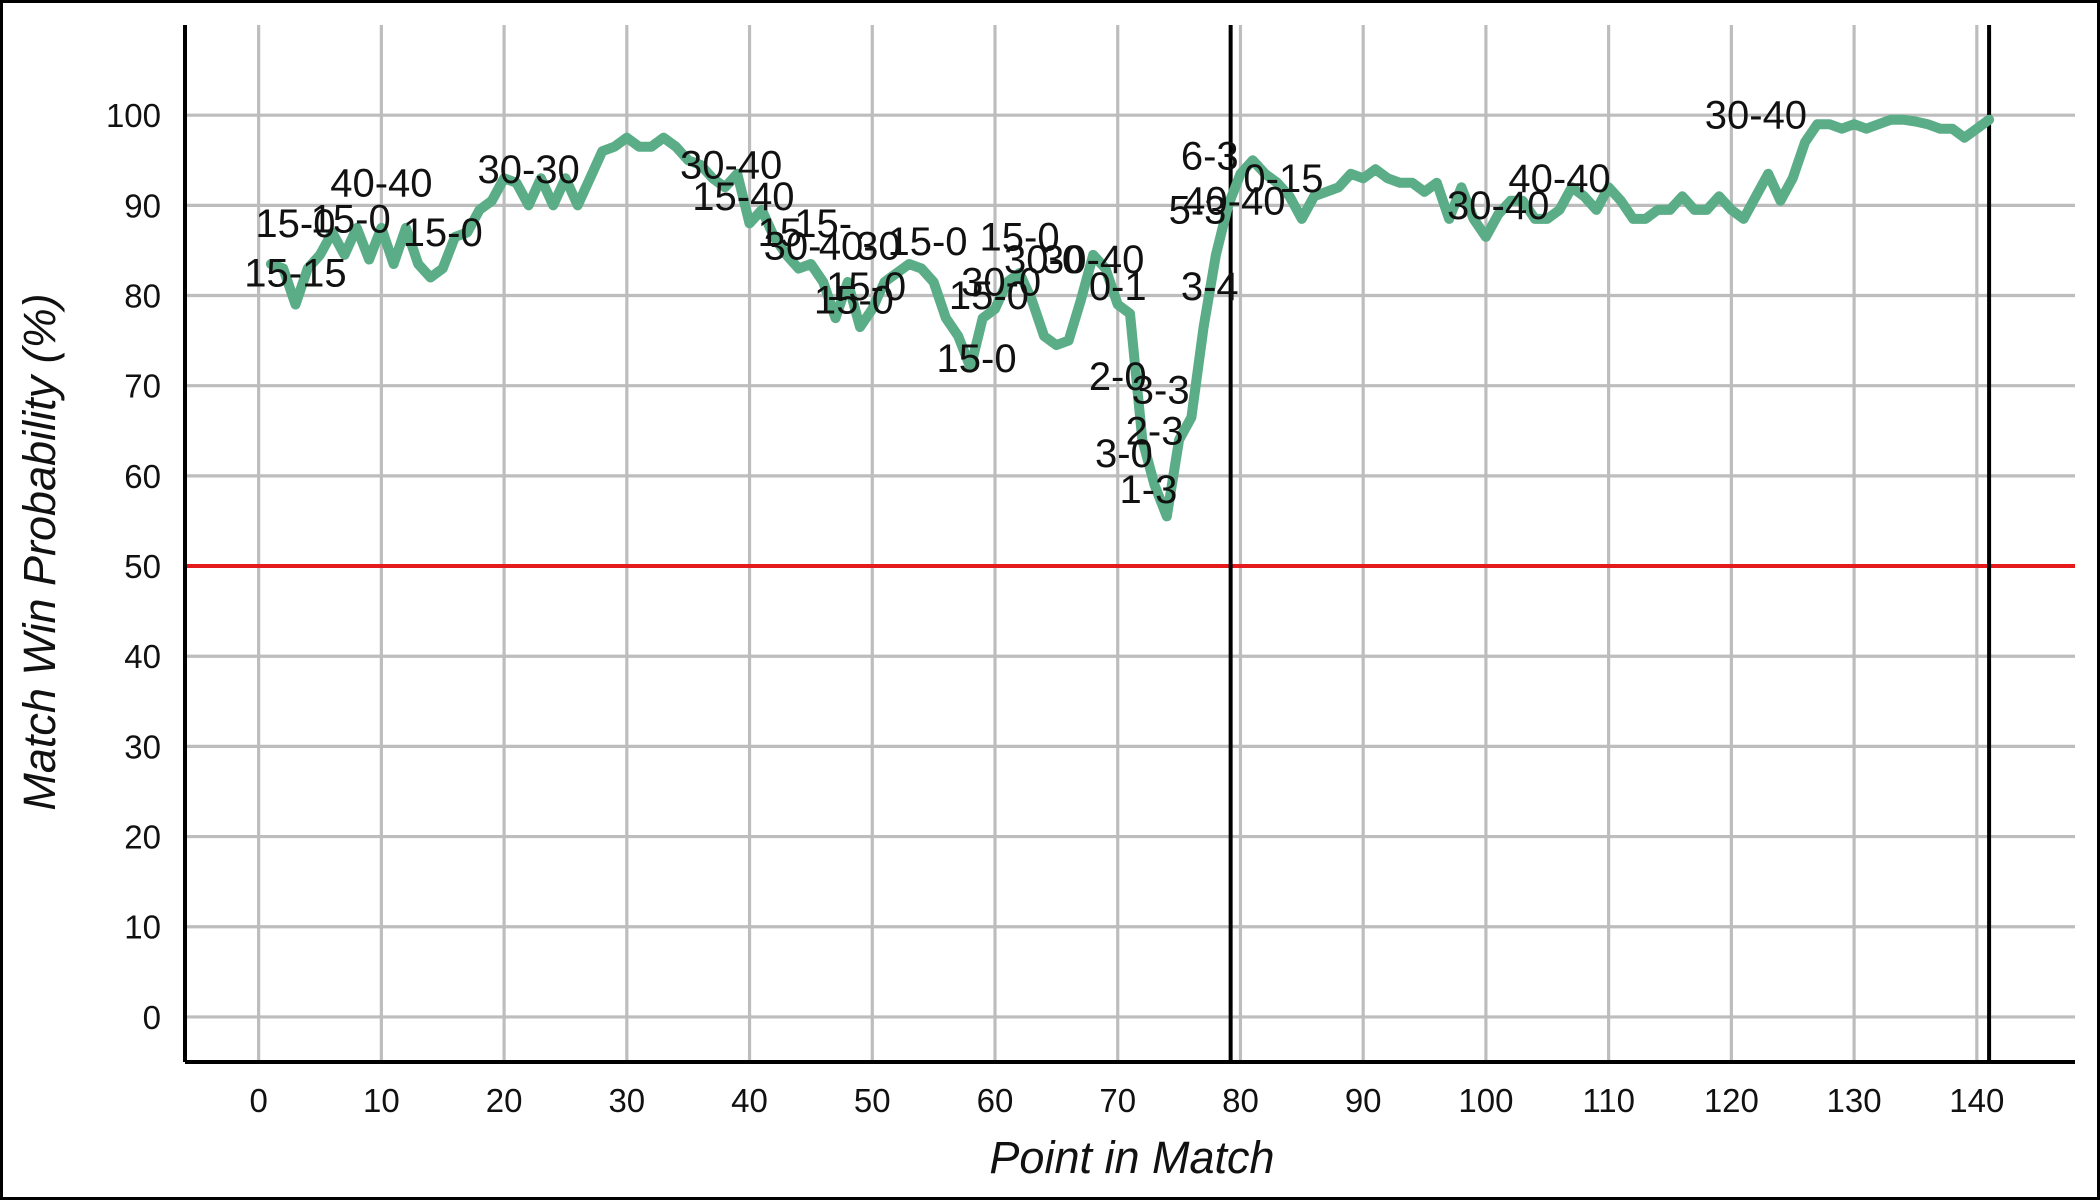  I want to click on y-tick-label: 80, so click(142, 296).